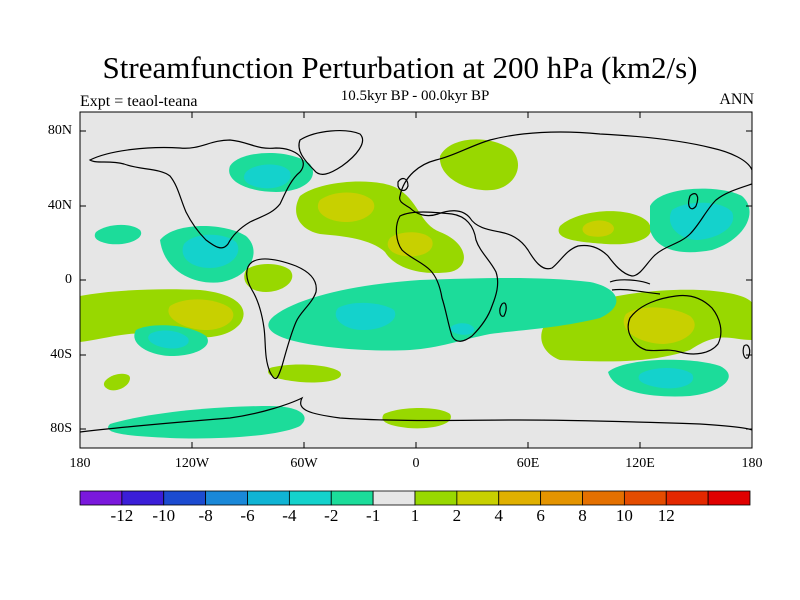 Image resolution: width=800 pixels, height=600 pixels. Describe the element at coordinates (503, 309) in the screenshot. I see `coastline-madagascar` at that location.